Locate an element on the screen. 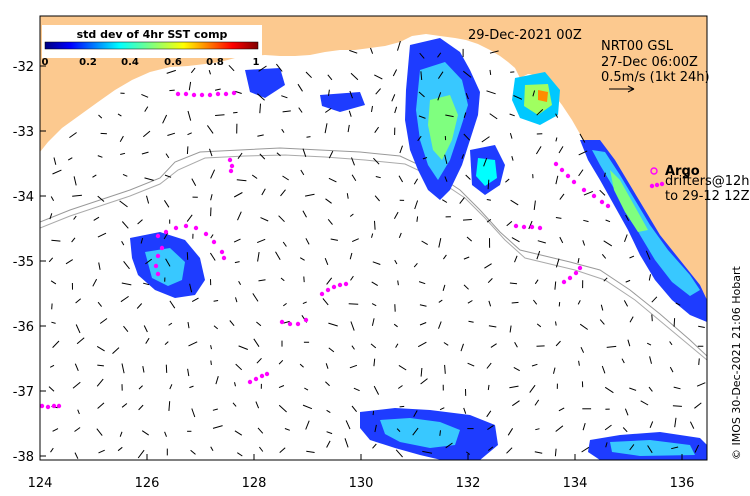 Image resolution: width=750 pixels, height=496 pixels. y-tick-label: -38 is located at coordinates (23, 457).